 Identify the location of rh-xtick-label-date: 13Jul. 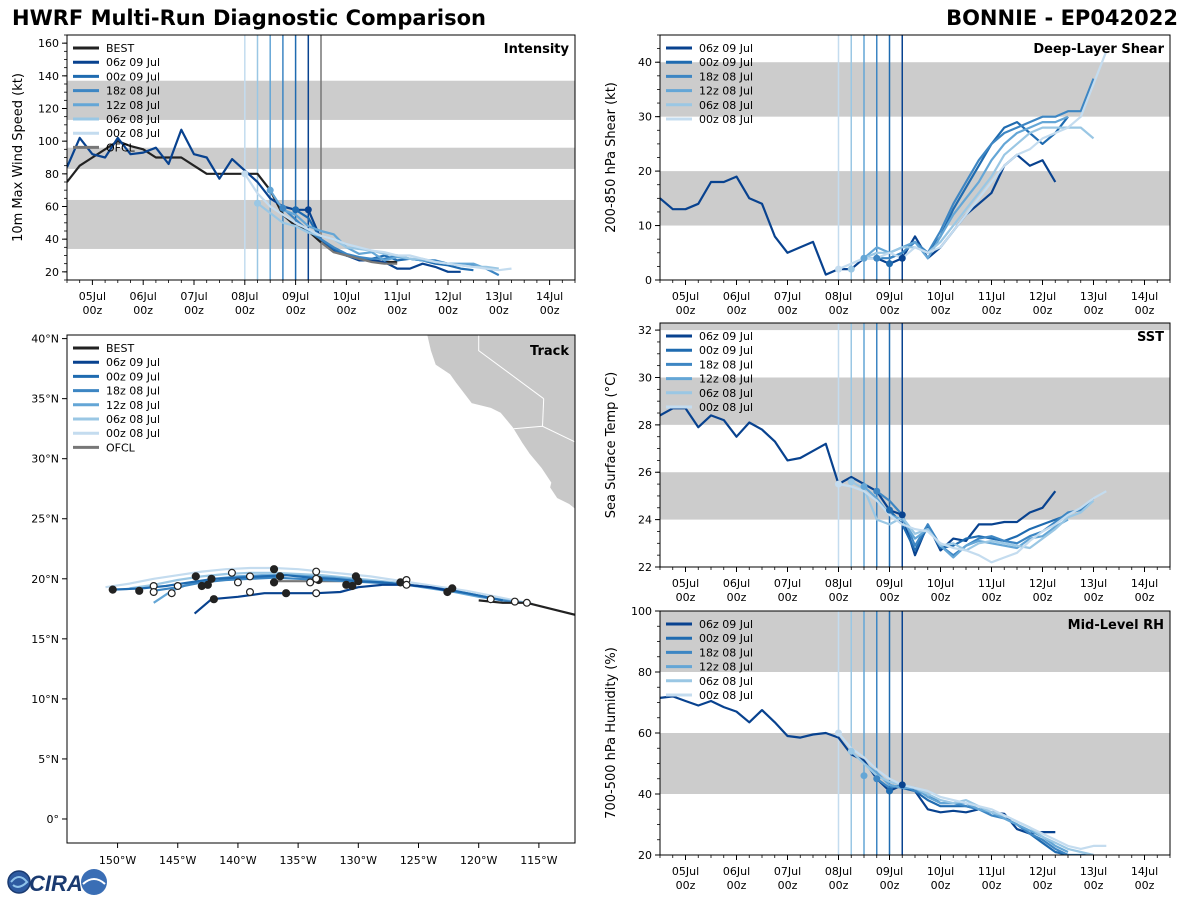
(1093, 871).